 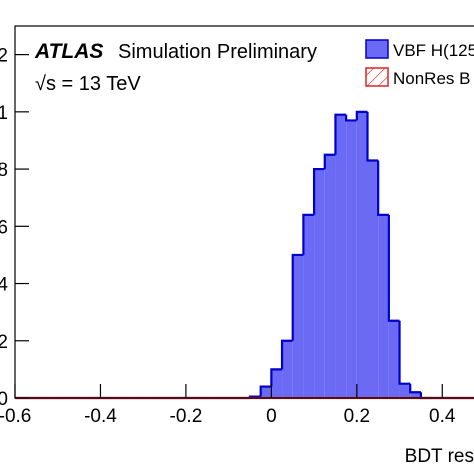 What do you see at coordinates (4, 113) in the screenshot?
I see `y-tick-label: 0.1` at bounding box center [4, 113].